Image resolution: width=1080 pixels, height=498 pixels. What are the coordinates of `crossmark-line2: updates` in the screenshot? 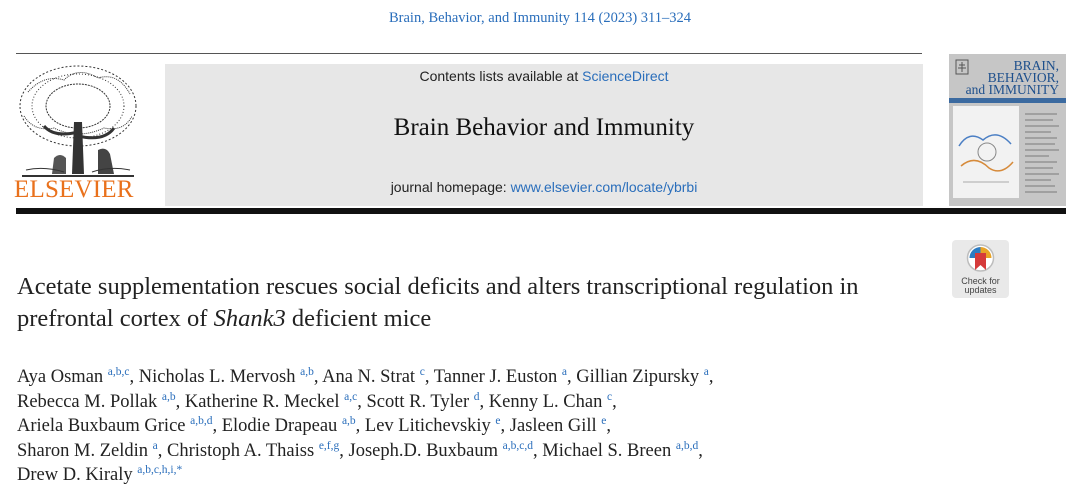 It's located at (980, 290).